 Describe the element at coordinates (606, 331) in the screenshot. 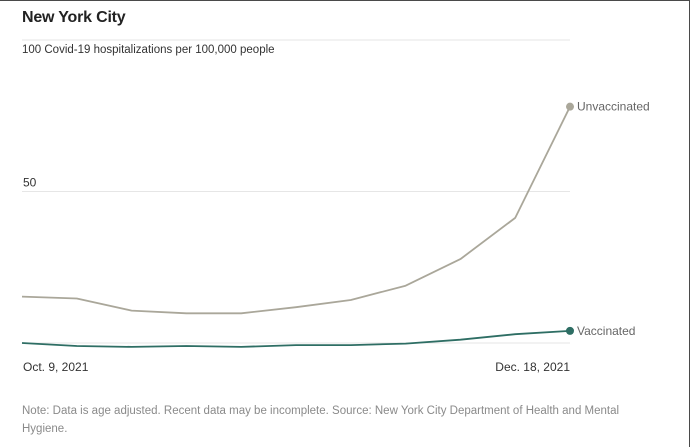

I see `series-label-vaccinated: Vaccinated` at that location.